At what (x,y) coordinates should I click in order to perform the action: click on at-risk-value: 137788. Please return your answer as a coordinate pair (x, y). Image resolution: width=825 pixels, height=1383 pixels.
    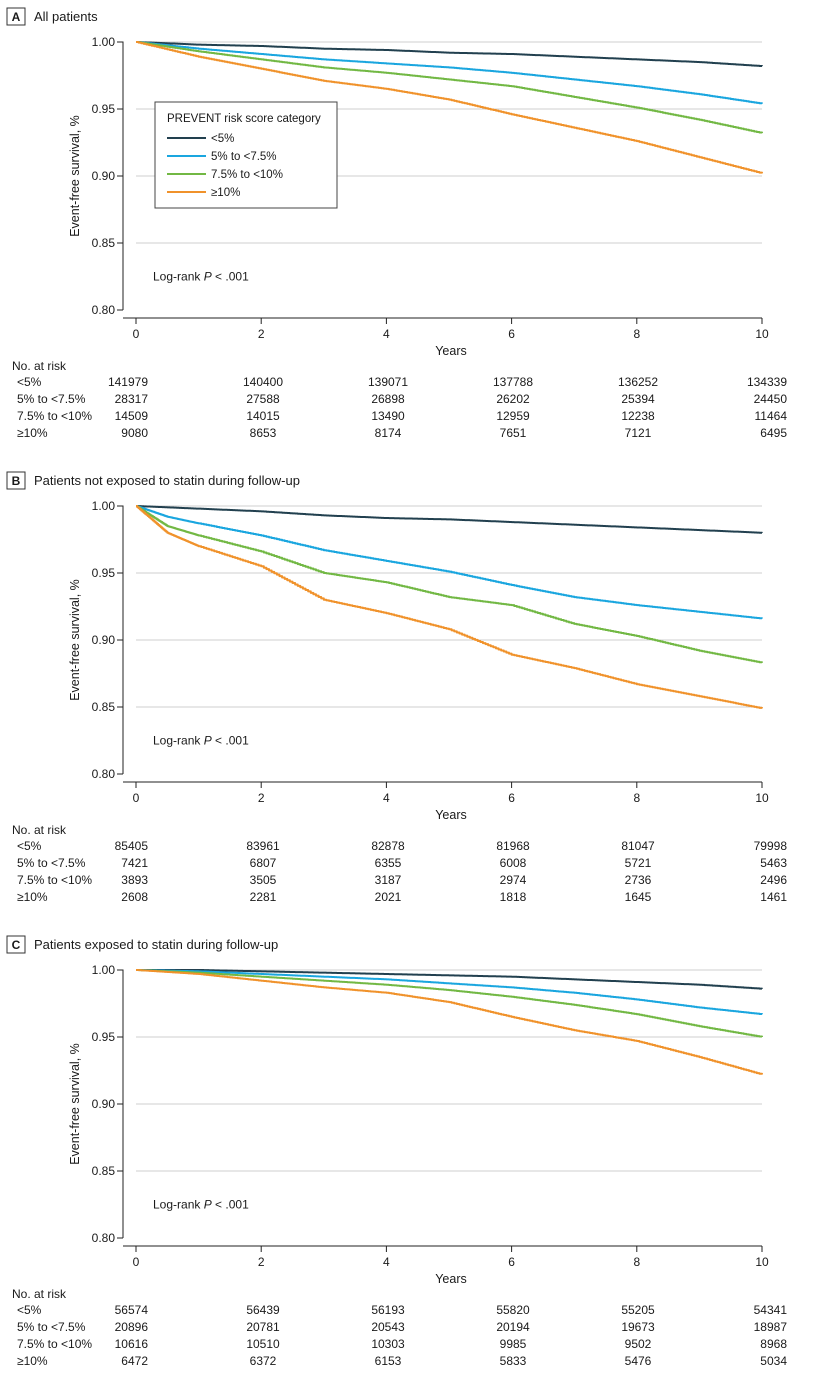
    Looking at the image, I should click on (513, 382).